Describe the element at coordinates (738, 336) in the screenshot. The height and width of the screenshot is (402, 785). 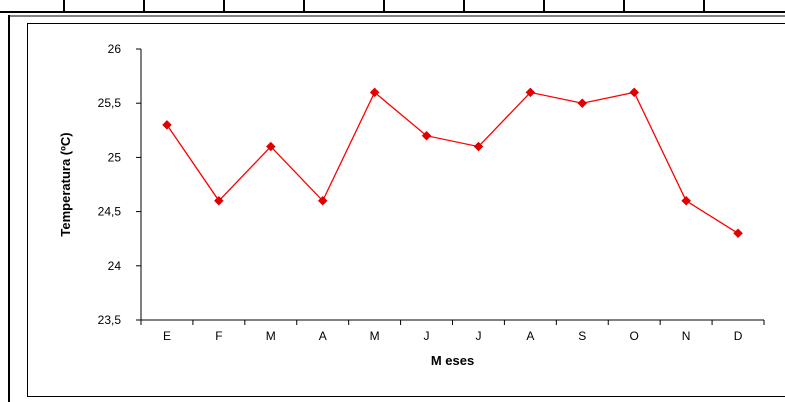
I see `x-tick-label: D` at that location.